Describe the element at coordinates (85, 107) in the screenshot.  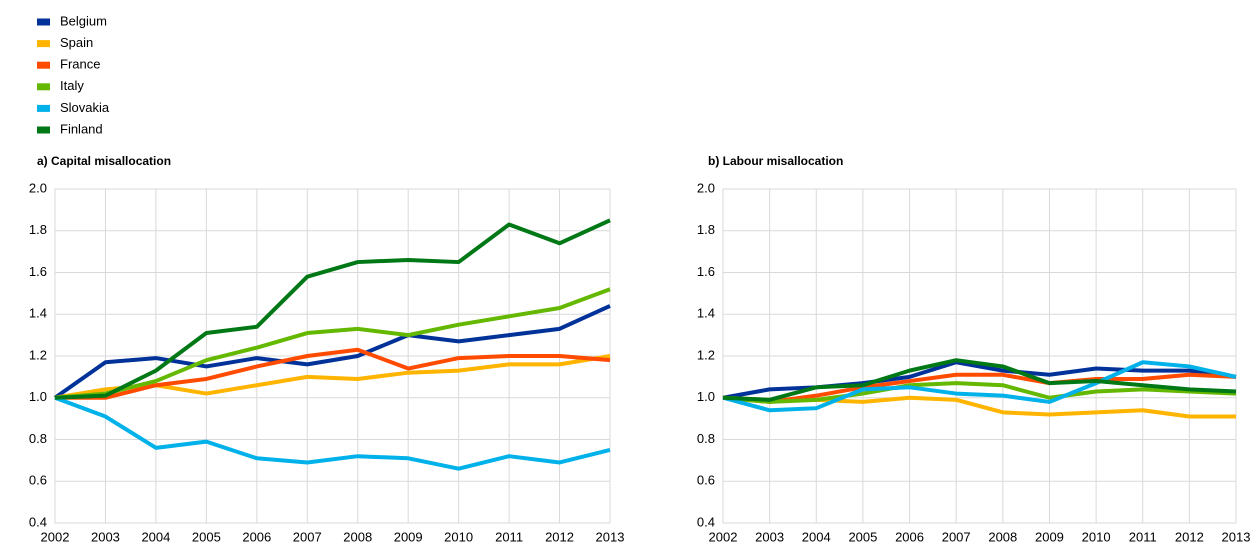
I see `legend-label: Slovakia` at that location.